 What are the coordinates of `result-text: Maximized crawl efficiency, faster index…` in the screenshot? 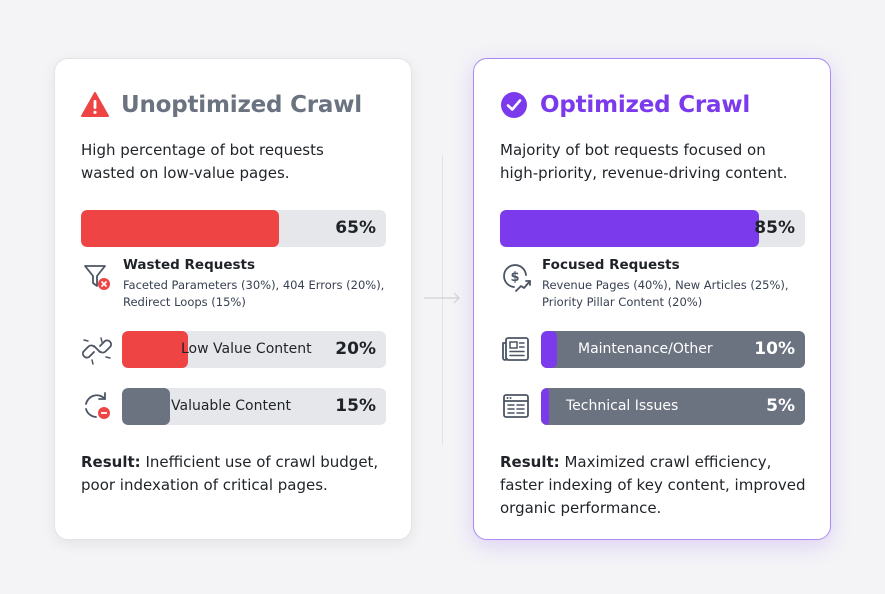 It's located at (653, 485).